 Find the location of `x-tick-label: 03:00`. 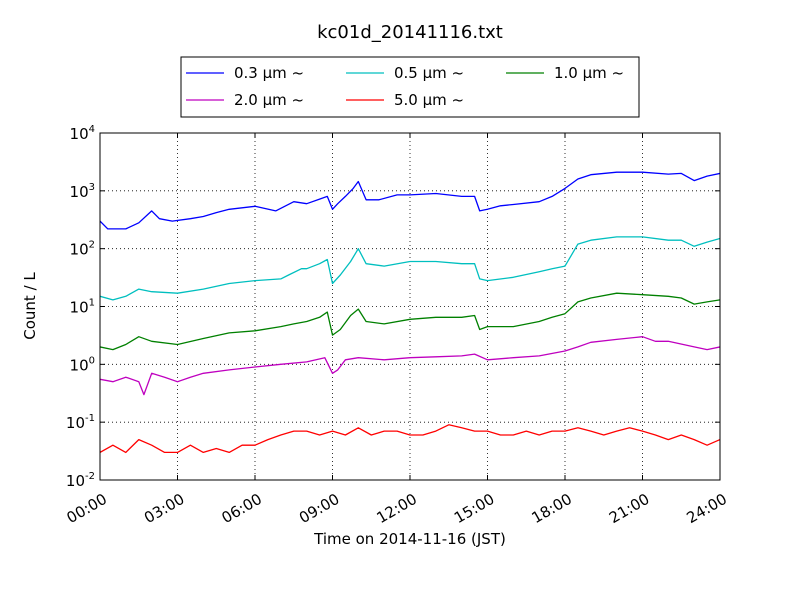

x-tick-label: 03:00 is located at coordinates (164, 508).